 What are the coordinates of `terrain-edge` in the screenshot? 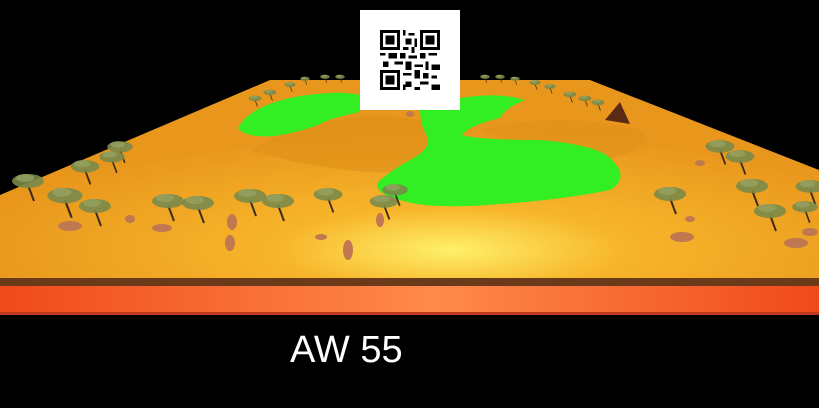 It's located at (409, 282).